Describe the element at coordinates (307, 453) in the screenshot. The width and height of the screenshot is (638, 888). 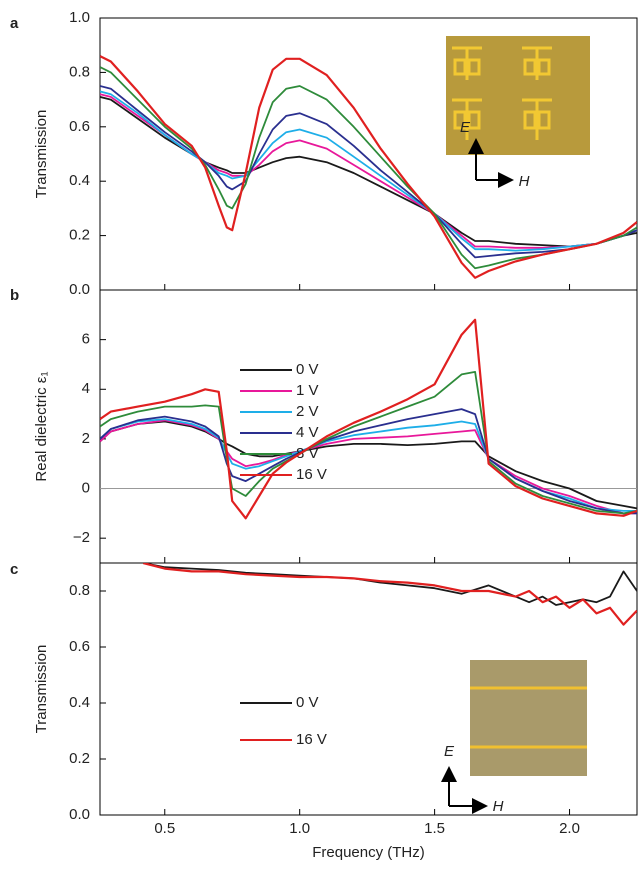
I see `legend-label: 8 V` at that location.